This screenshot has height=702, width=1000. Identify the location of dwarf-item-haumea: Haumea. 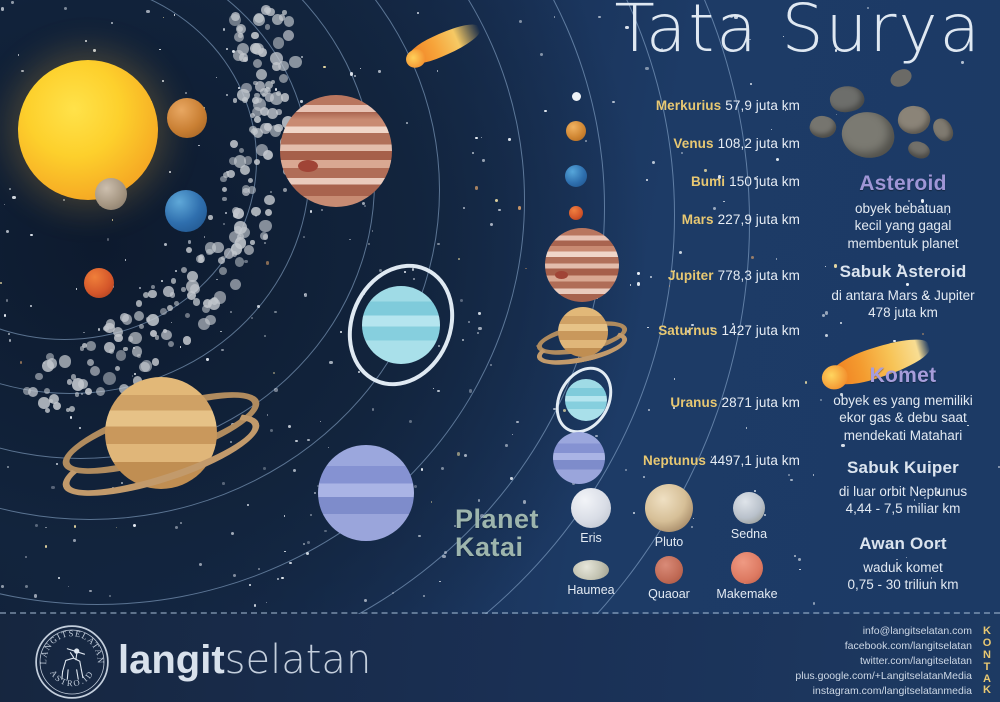
(591, 578).